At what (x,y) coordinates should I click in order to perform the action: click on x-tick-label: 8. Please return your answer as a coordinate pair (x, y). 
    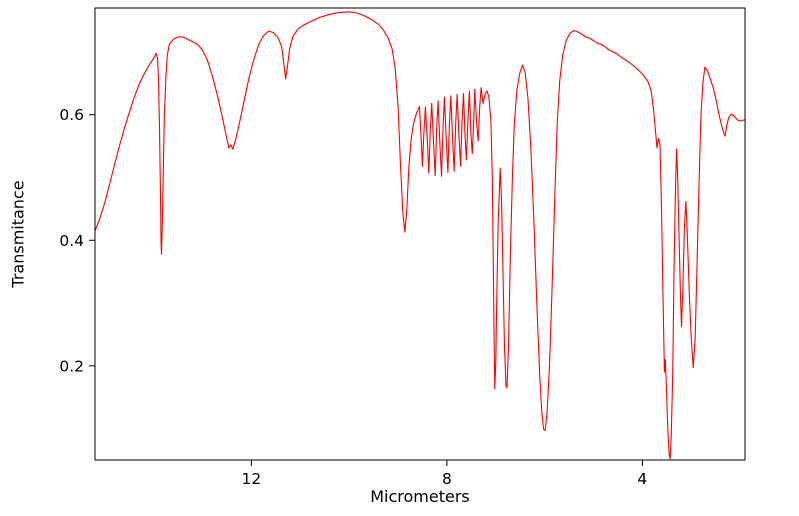
    Looking at the image, I should click on (447, 479).